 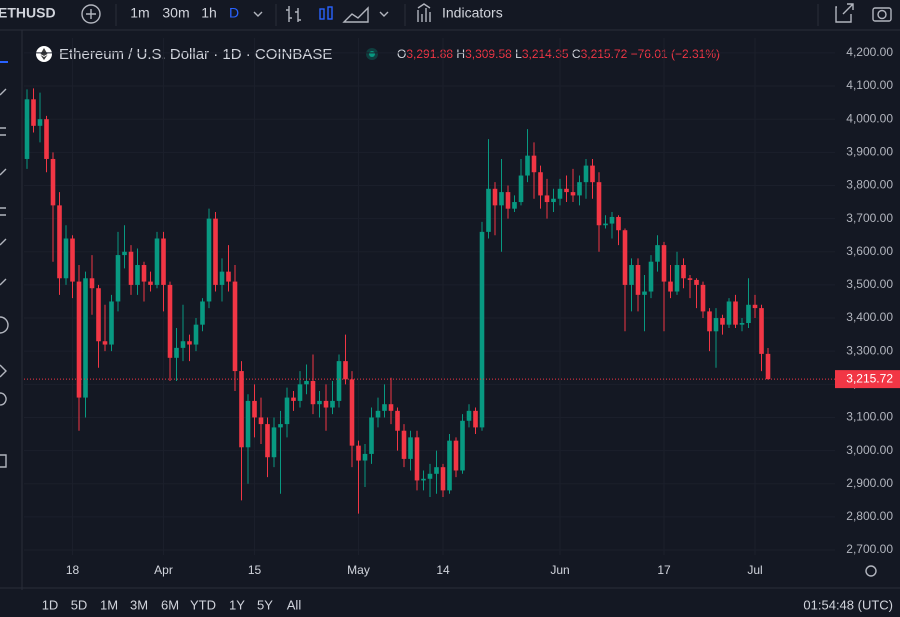 I want to click on range-button: YTD, so click(x=203, y=604).